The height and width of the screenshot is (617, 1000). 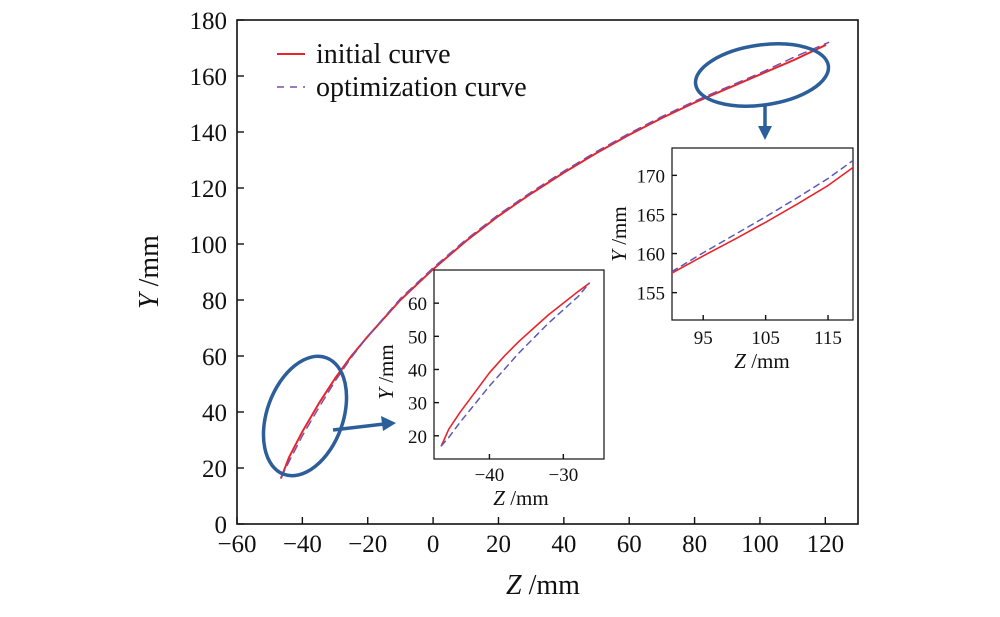 I want to click on main-y-tick-label: 160, so click(x=209, y=77).